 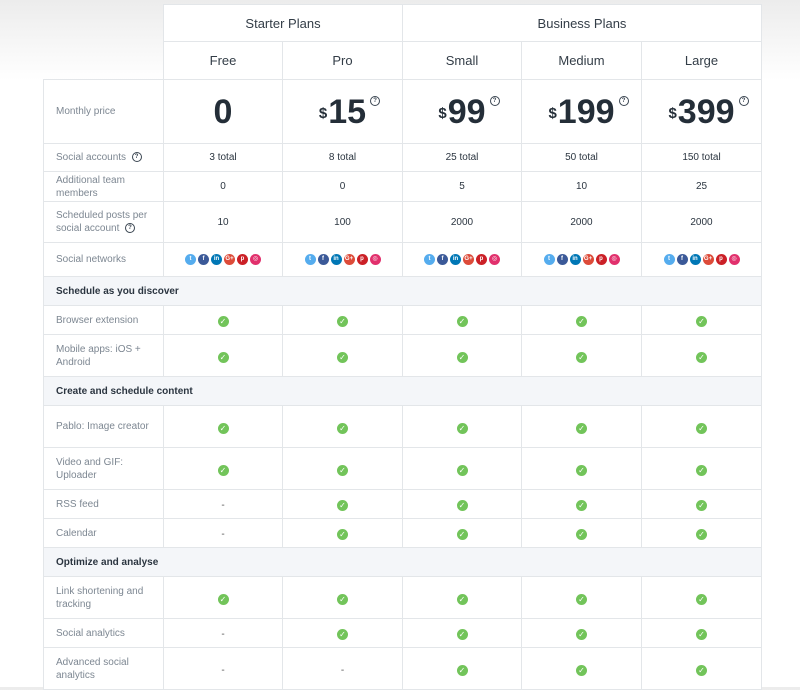 What do you see at coordinates (103, 259) in the screenshot?
I see `social-networks-label: Social networks` at bounding box center [103, 259].